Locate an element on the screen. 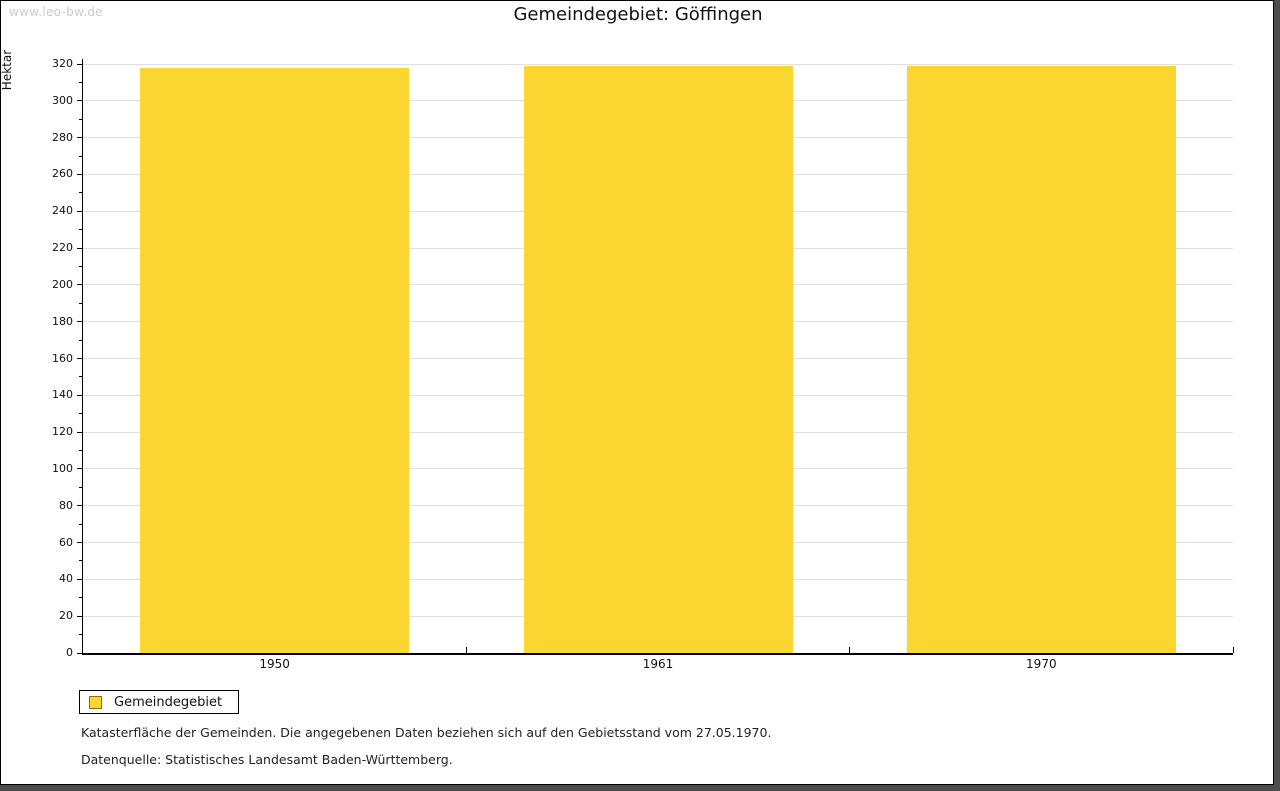 The height and width of the screenshot is (791, 1280). y-tick-label: 180 is located at coordinates (62, 321).